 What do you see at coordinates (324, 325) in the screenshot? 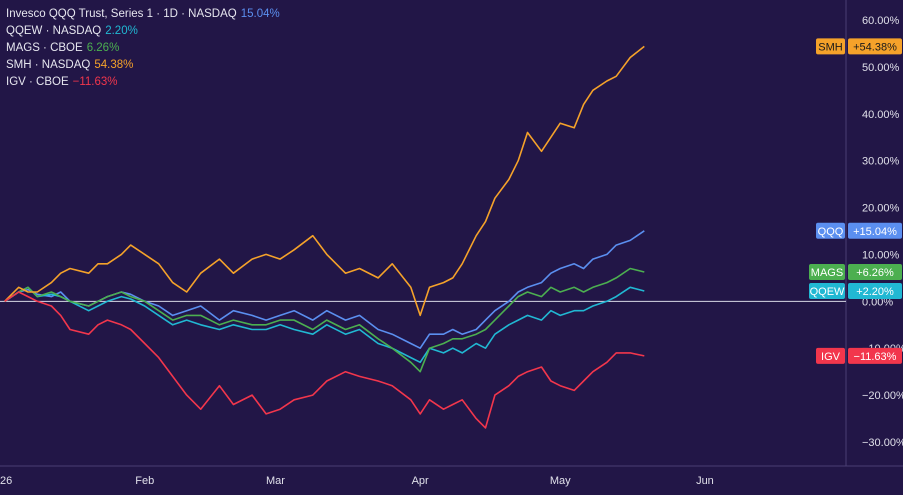
I see `series-line-qqew` at bounding box center [324, 325].